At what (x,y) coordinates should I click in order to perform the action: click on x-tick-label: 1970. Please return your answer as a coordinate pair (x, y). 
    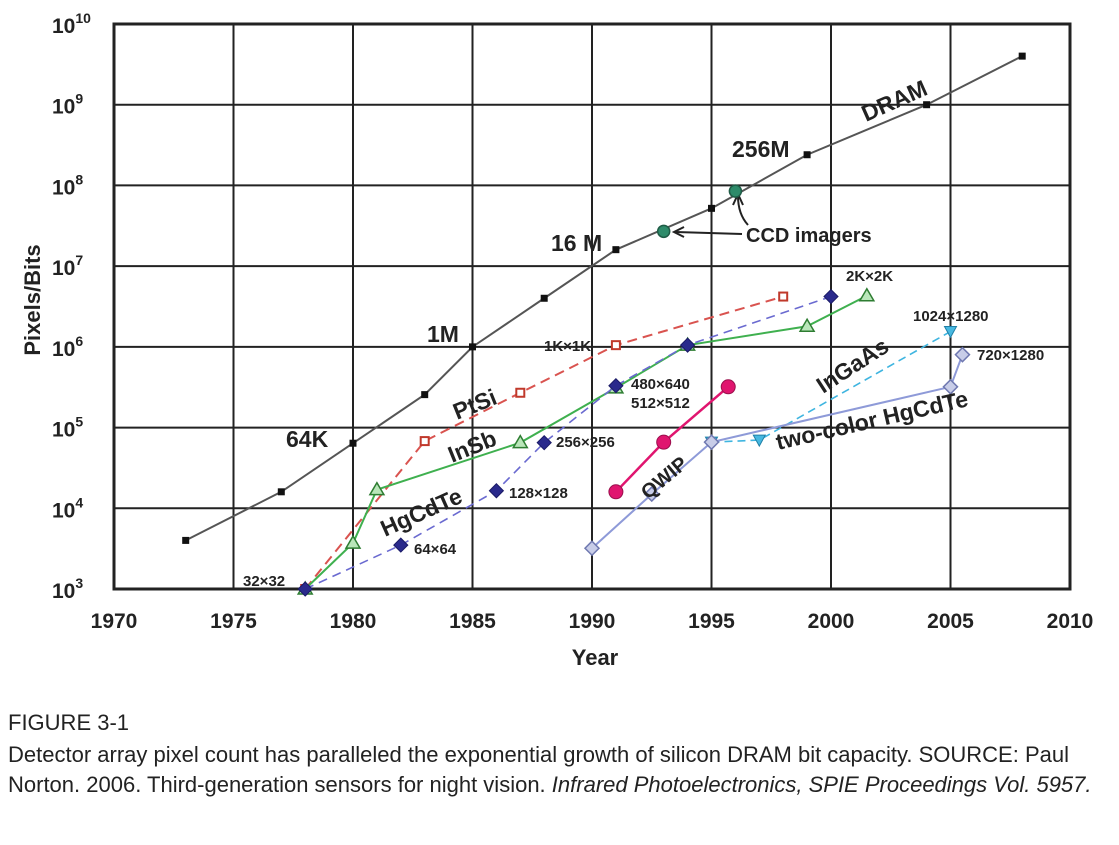
    Looking at the image, I should click on (114, 621).